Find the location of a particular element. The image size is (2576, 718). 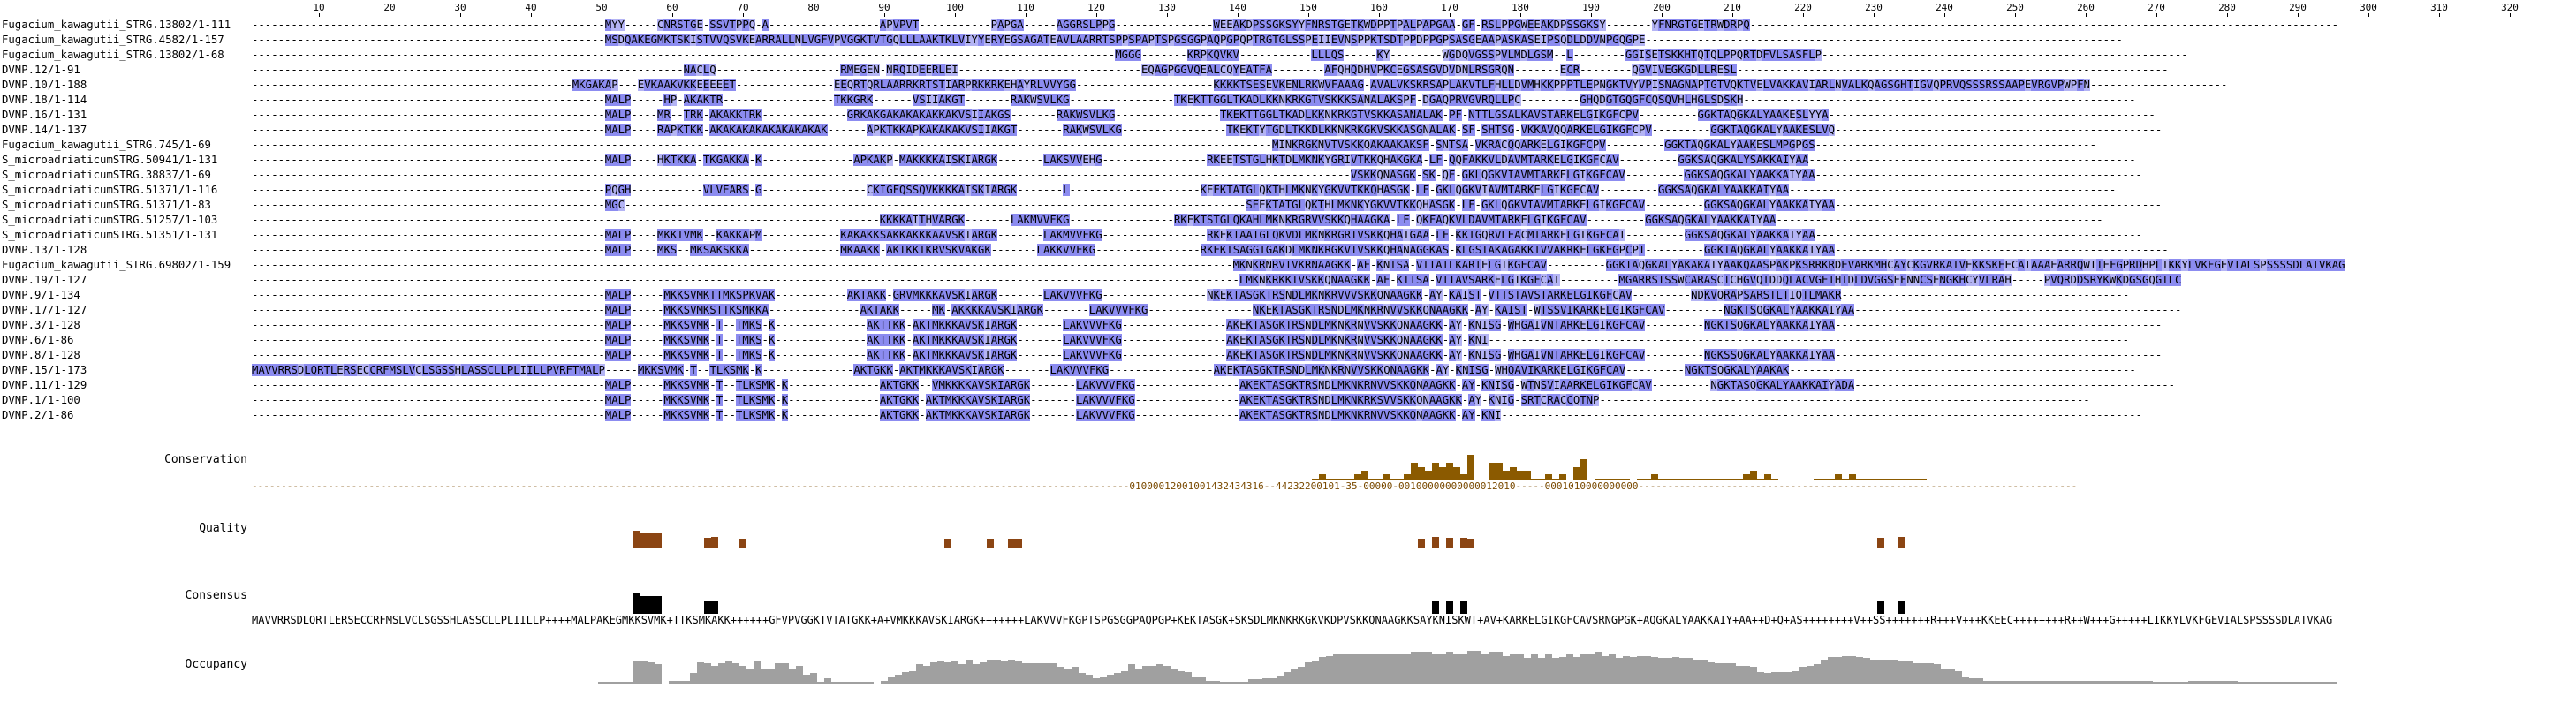

sequence-name: S_microadriaticumSTRG.50941/1-131 is located at coordinates (110, 160).